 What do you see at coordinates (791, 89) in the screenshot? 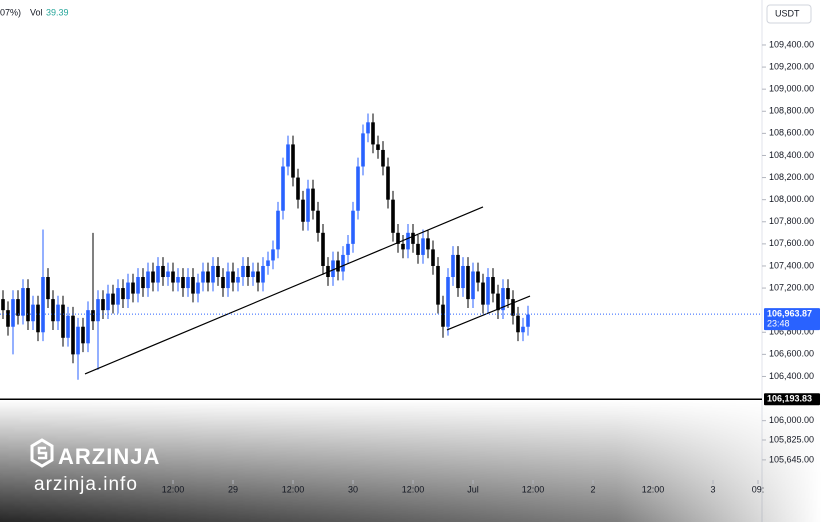
I see `y-tick-label: 109,000.00` at bounding box center [791, 89].